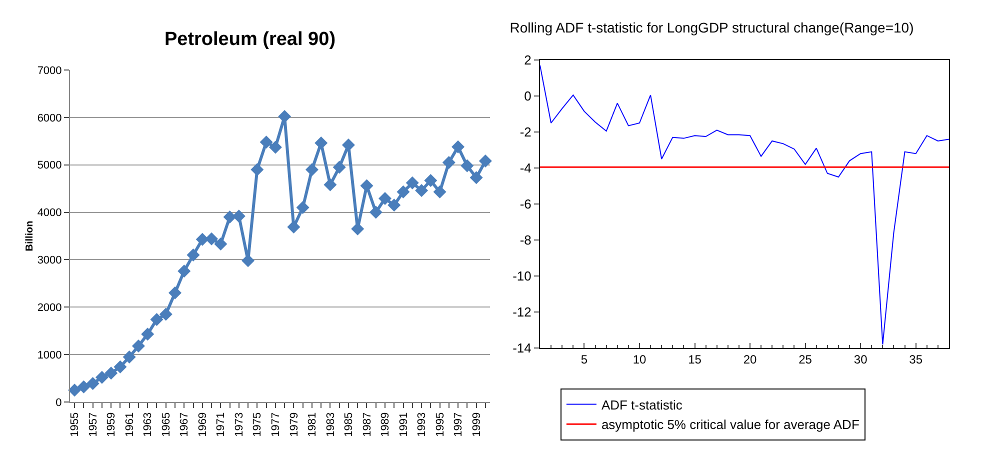 This screenshot has height=452, width=989. Describe the element at coordinates (916, 359) in the screenshot. I see `x-tick-label: 35` at that location.